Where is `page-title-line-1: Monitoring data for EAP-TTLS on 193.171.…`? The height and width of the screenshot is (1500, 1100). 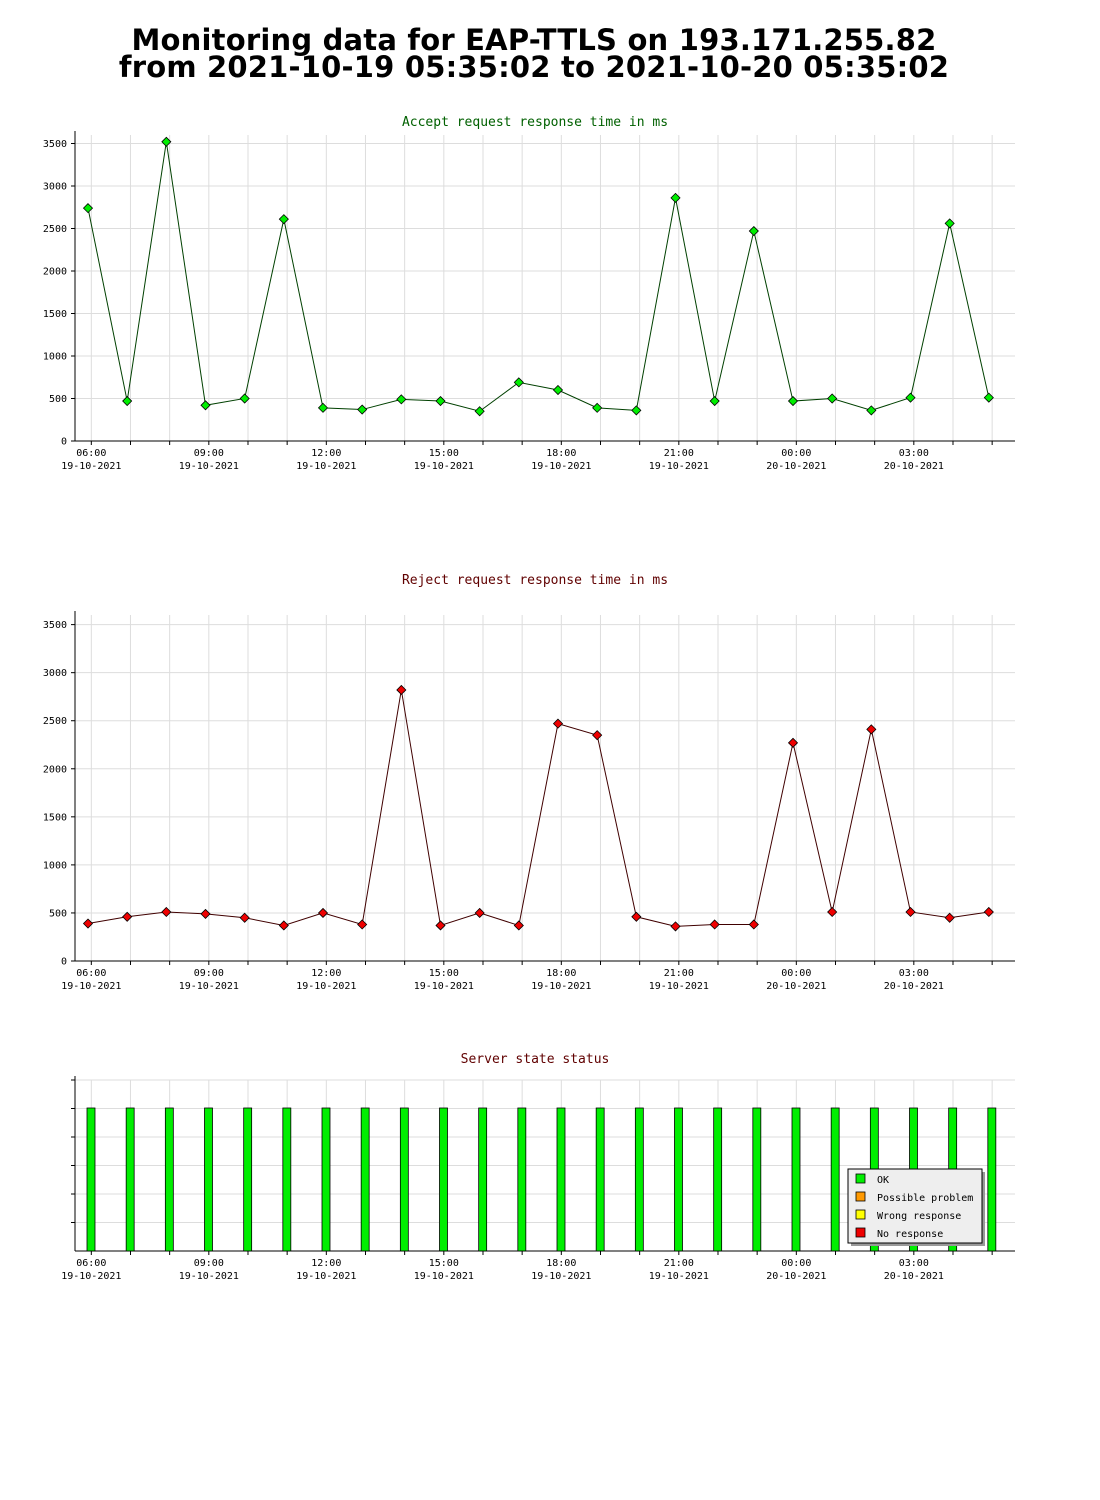
page-title-line-1: Monitoring data for EAP-TTLS on 193.171.… is located at coordinates (534, 40).